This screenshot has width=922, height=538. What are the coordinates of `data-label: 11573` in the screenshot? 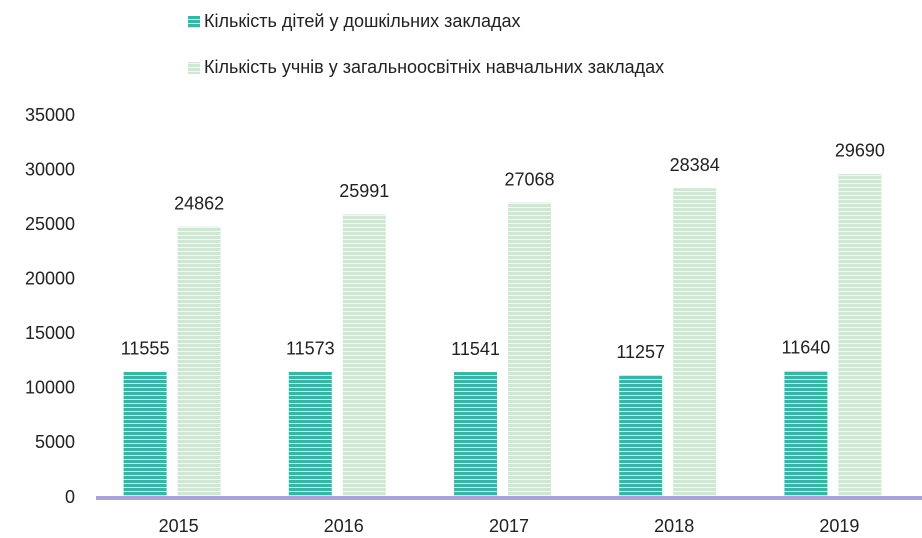 It's located at (310, 348).